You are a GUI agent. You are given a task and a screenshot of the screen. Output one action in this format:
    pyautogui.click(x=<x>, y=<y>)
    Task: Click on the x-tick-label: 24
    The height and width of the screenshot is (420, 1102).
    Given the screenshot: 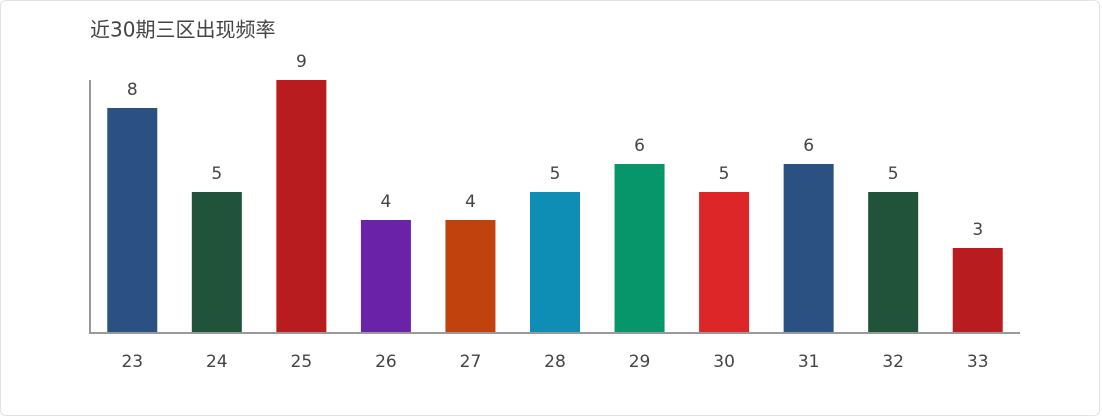 What is the action you would take?
    pyautogui.click(x=217, y=362)
    